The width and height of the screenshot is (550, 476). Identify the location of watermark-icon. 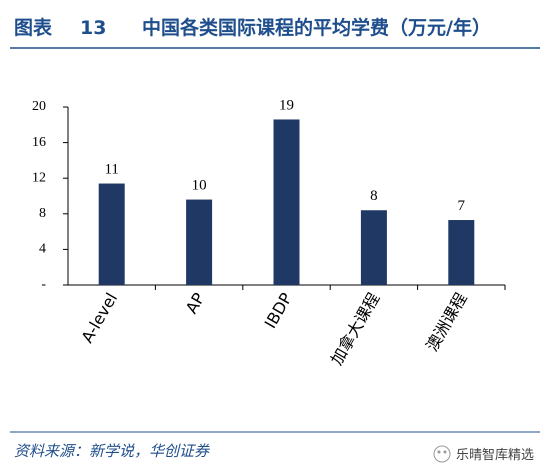
(442, 454).